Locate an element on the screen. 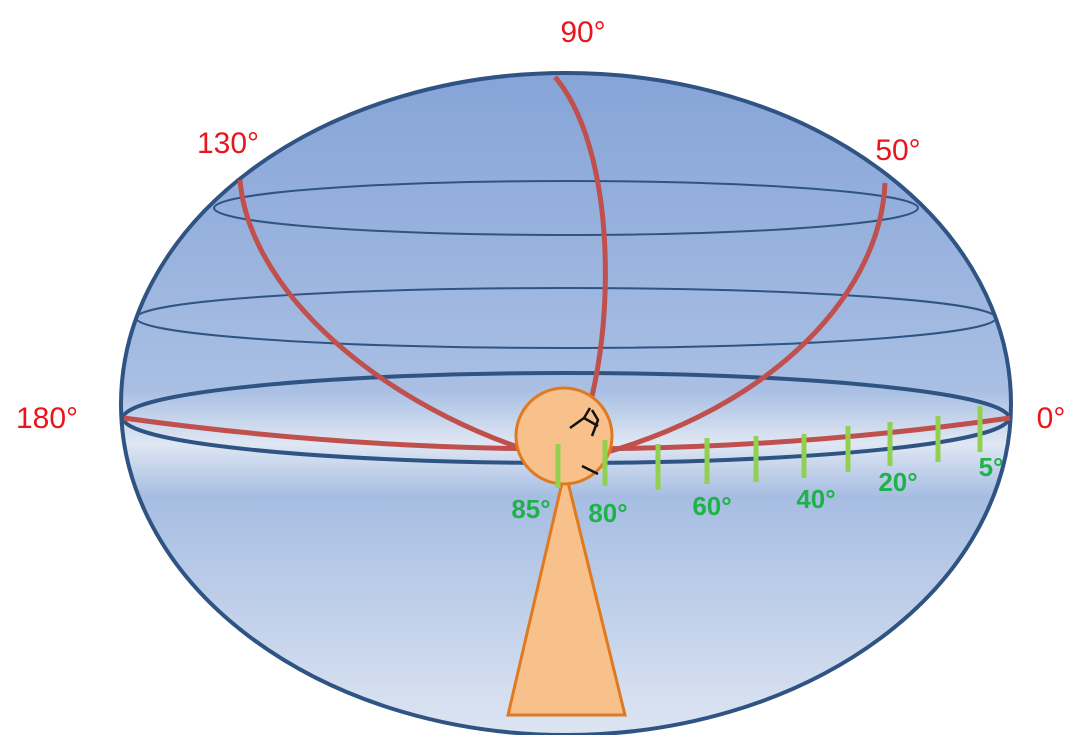  observer-head is located at coordinates (564, 436).